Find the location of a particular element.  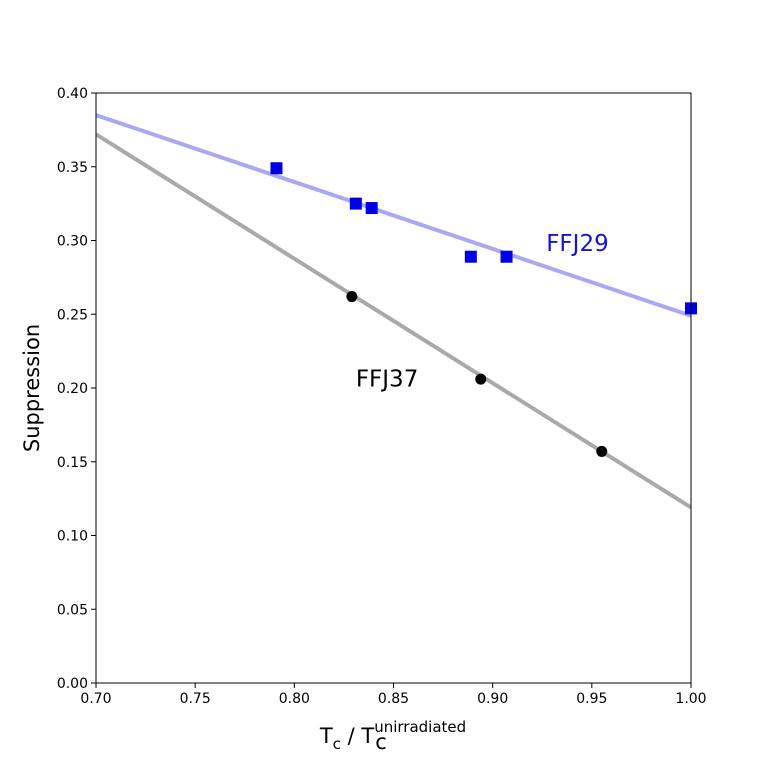

x-axis-ticks: 0.70 0.75 0.80 0.85 0.90 0.95 1.00 is located at coordinates (393, 695).